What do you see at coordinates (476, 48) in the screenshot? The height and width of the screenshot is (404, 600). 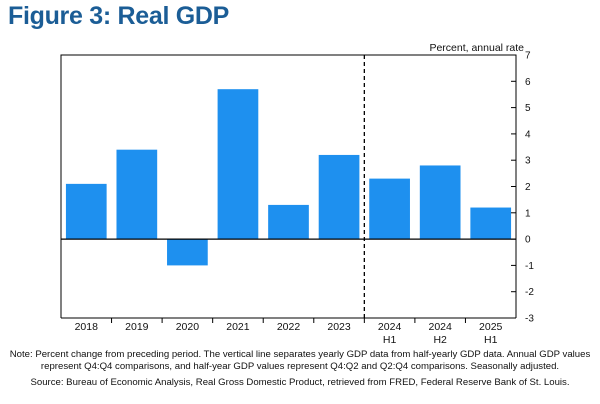 I see `y-axis-label: Percent, annual rate` at bounding box center [476, 48].